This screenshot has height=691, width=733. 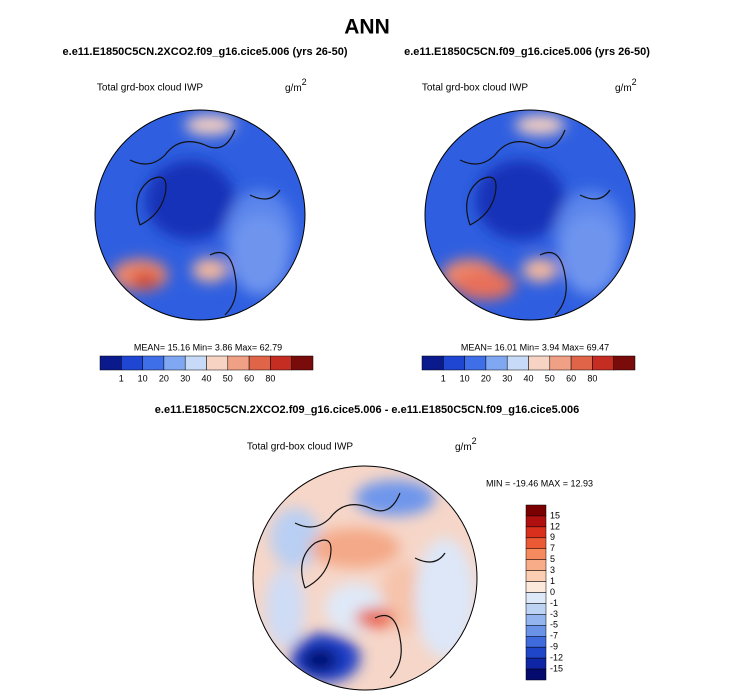 What do you see at coordinates (552, 559) in the screenshot?
I see `colorbar-label: 5` at bounding box center [552, 559].